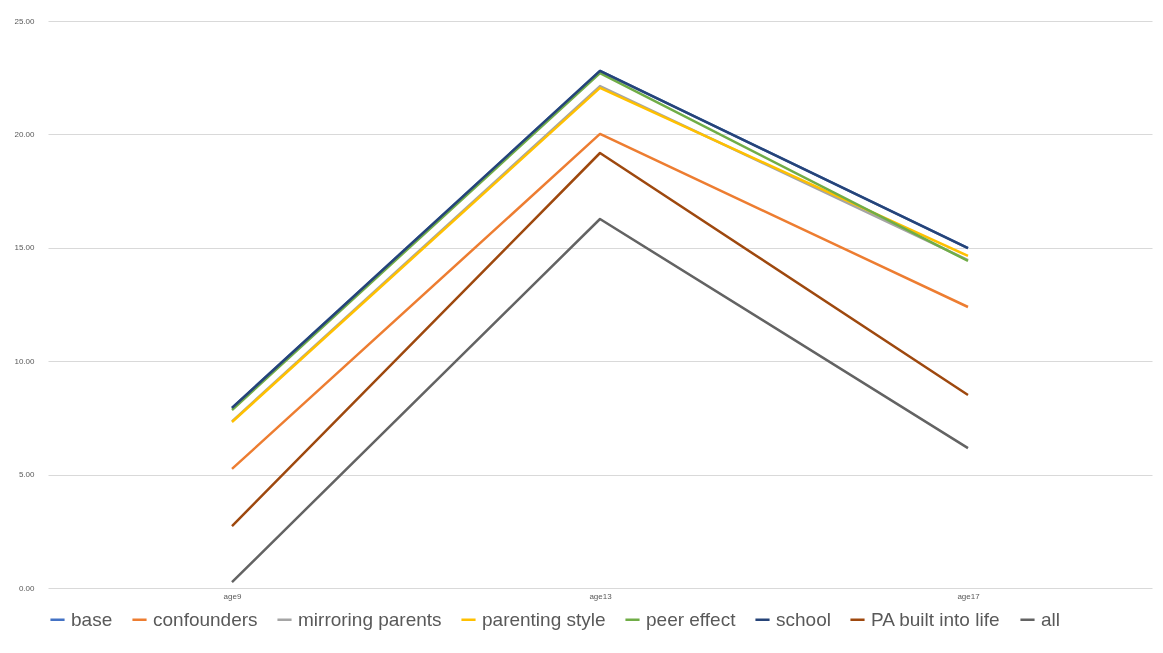 The image size is (1163, 653). I want to click on x-tick-label: age9, so click(232, 596).